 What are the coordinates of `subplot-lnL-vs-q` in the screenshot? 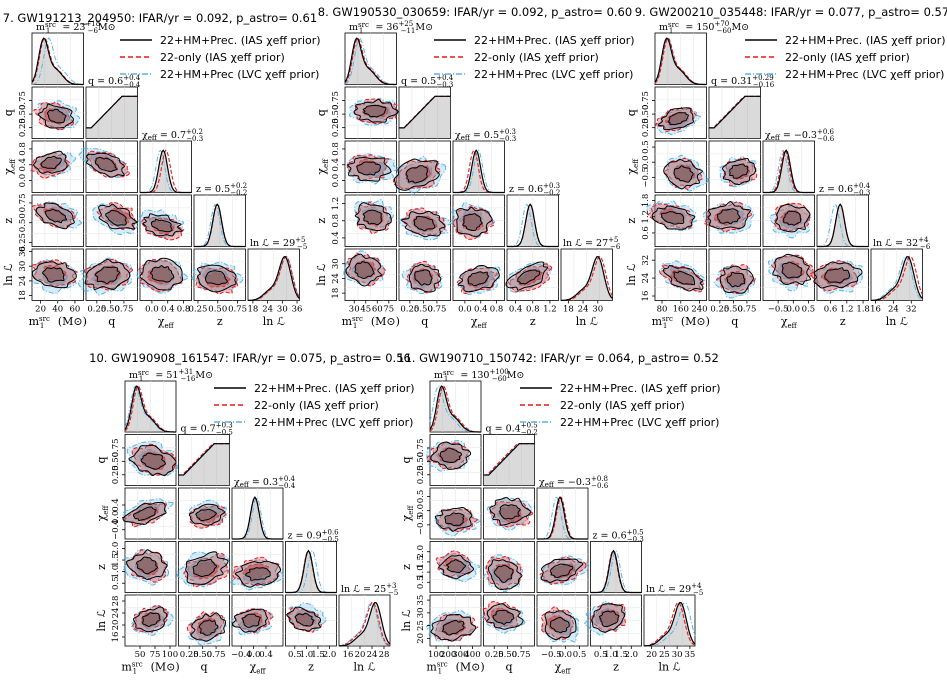 It's located at (507, 620).